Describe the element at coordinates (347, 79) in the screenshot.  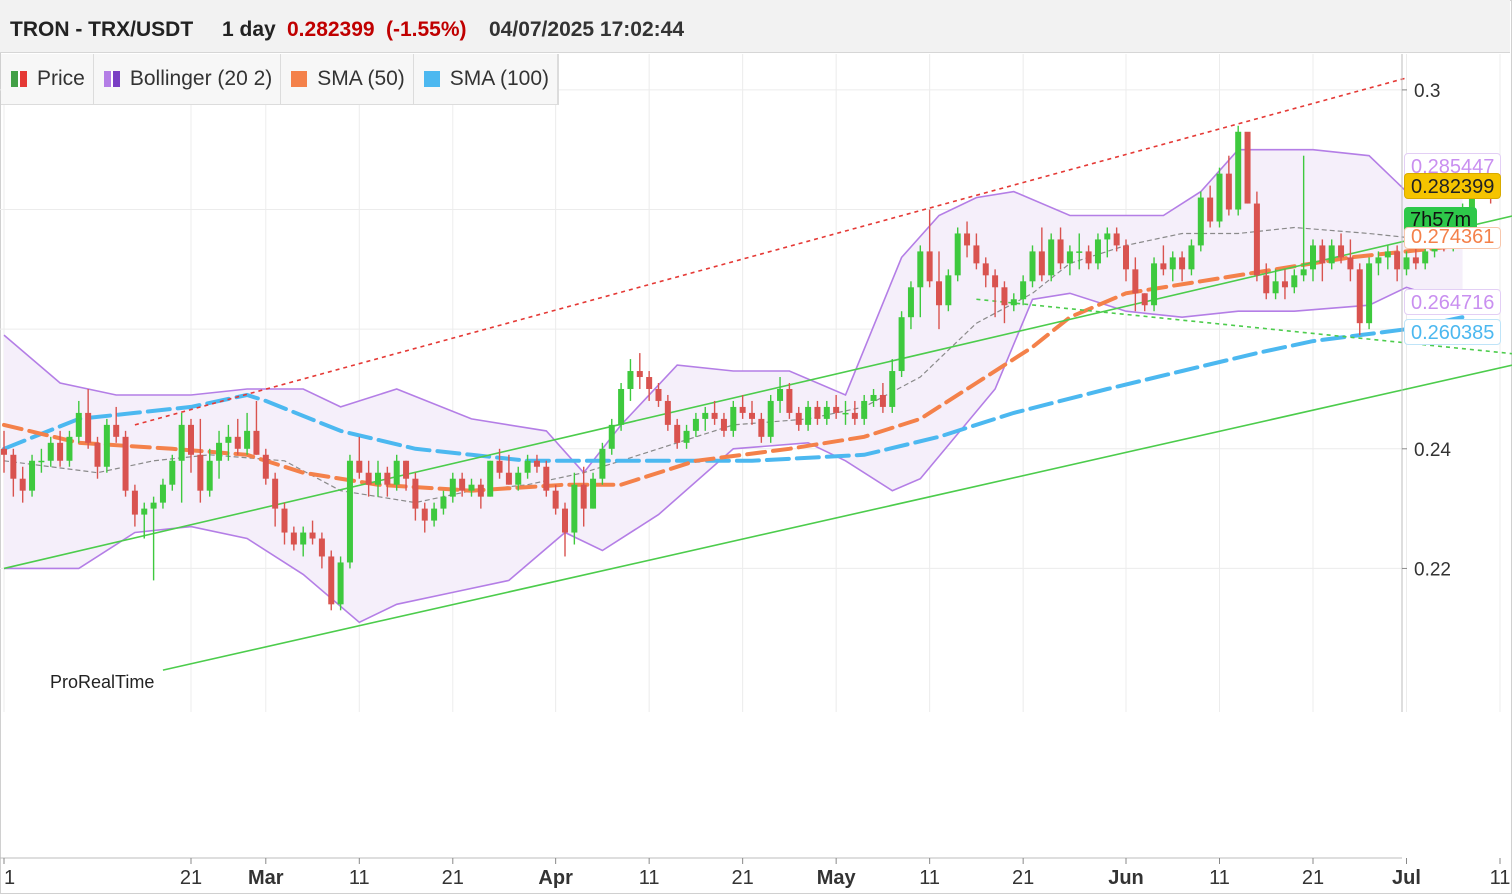
I see `legend-item-sma50: SMA (50)` at that location.